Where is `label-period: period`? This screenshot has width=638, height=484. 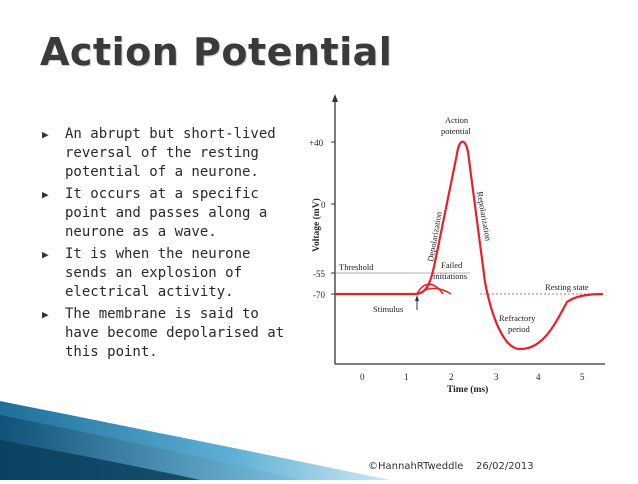
label-period: period is located at coordinates (519, 329).